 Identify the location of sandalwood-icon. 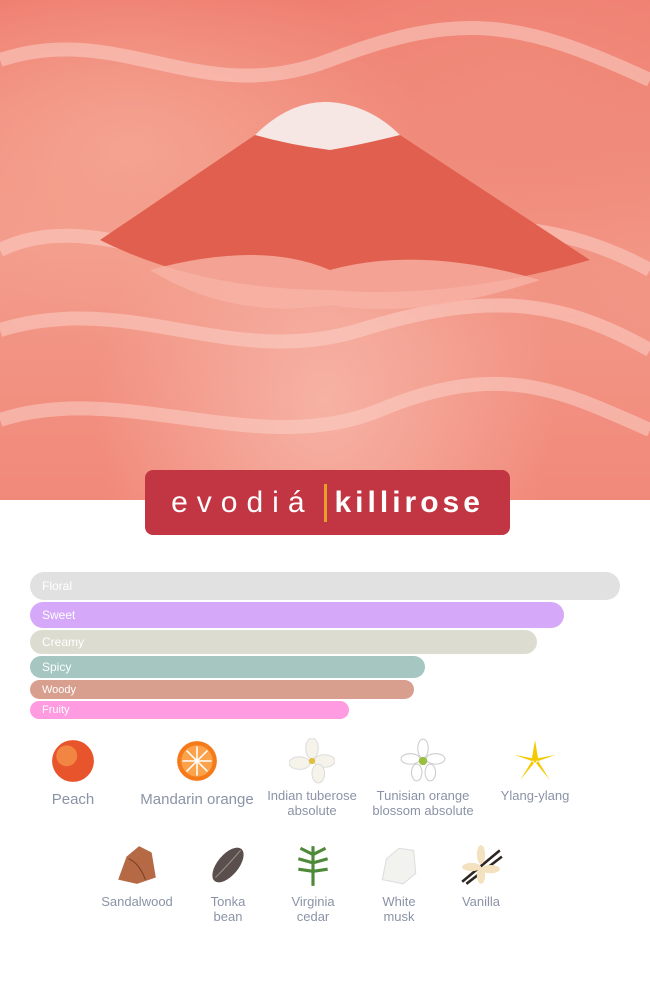
(137, 865).